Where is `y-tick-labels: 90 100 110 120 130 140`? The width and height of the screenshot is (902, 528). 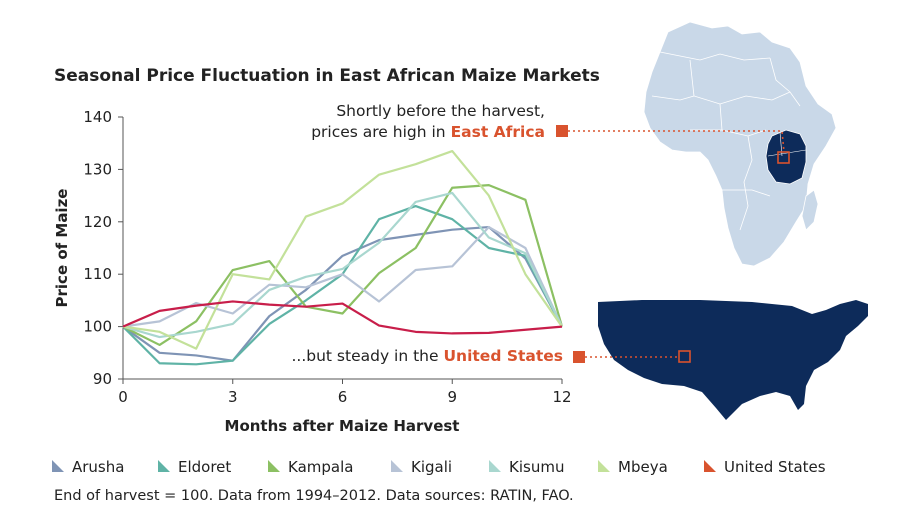
y-tick-labels: 90 100 110 120 130 140 is located at coordinates (103, 248).